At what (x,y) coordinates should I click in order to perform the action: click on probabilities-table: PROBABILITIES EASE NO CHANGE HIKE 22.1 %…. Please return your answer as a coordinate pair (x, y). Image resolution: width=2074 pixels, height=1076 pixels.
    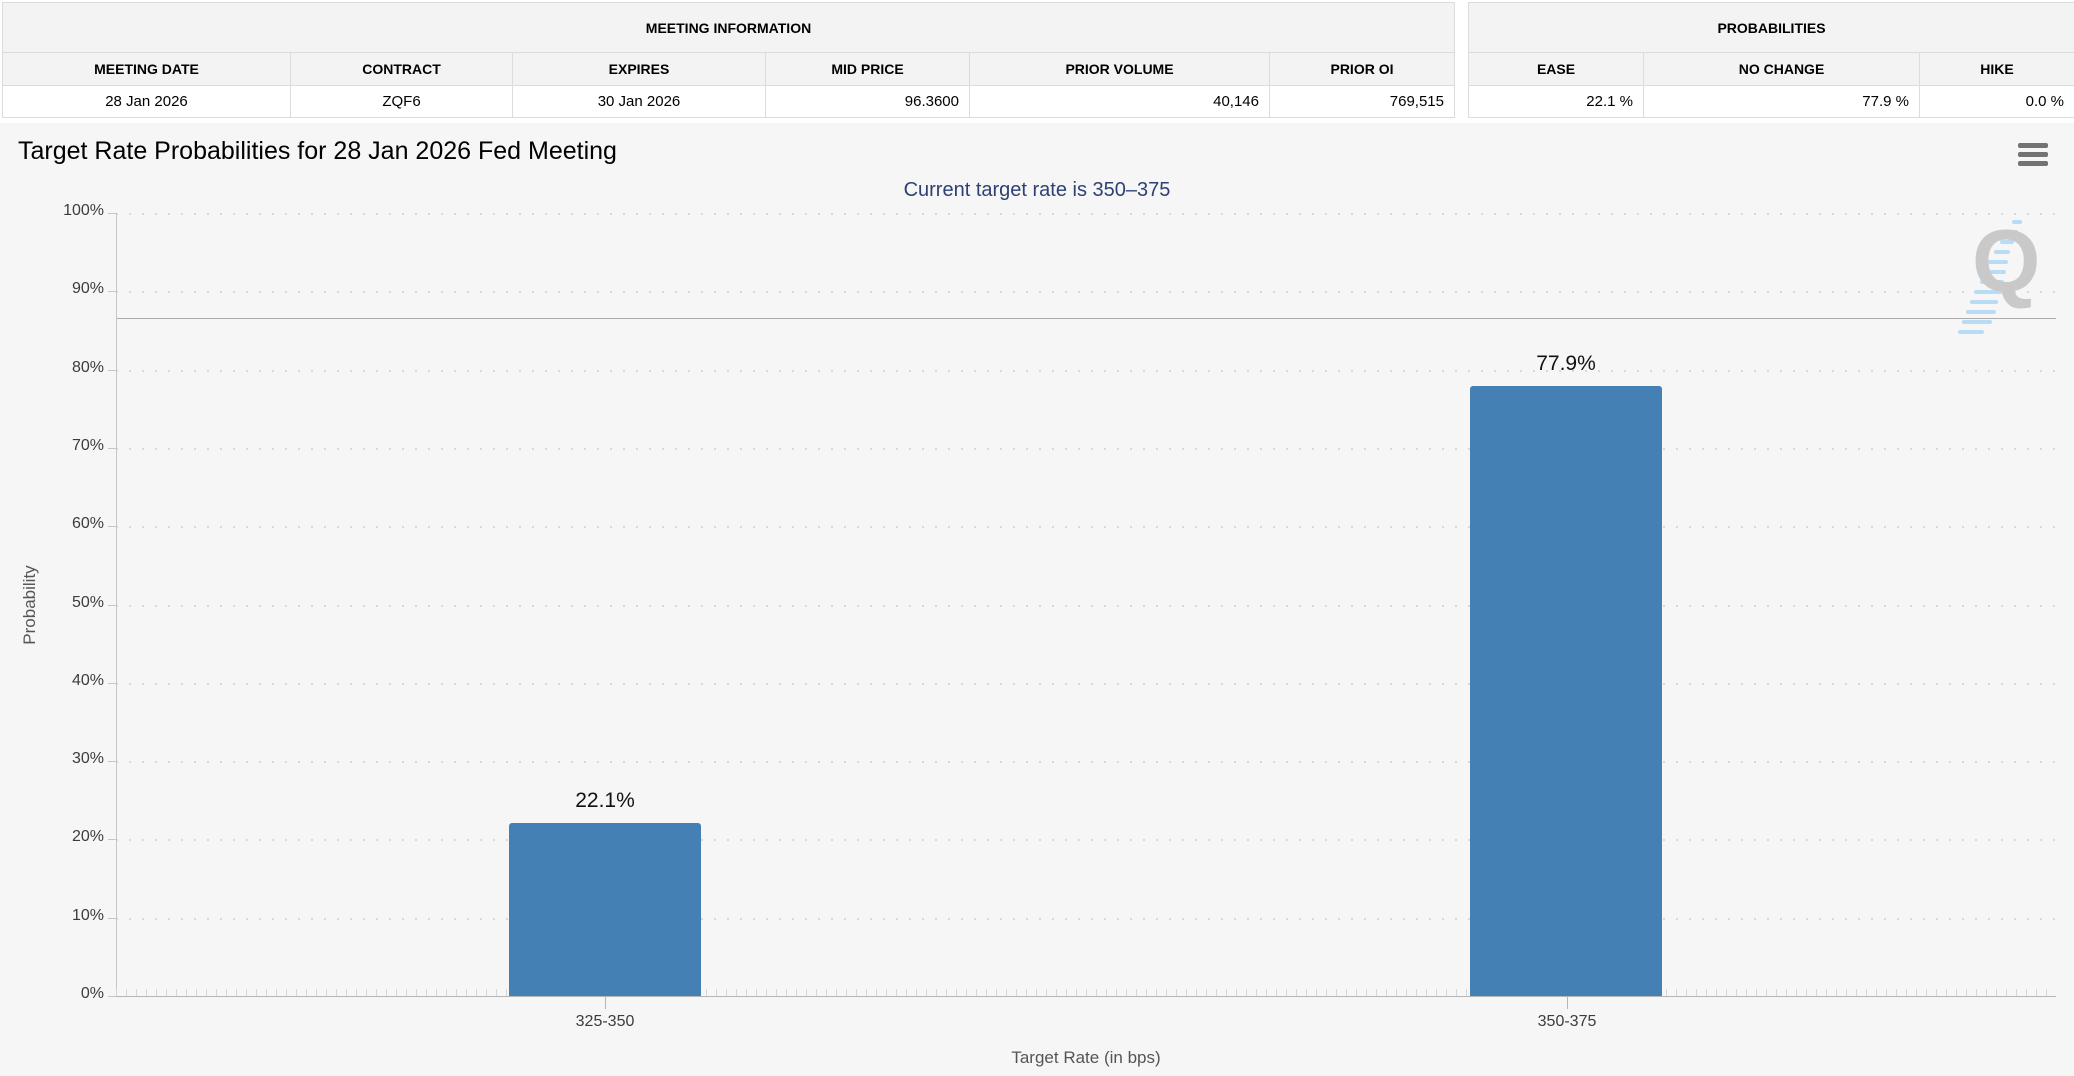
    Looking at the image, I should click on (1771, 60).